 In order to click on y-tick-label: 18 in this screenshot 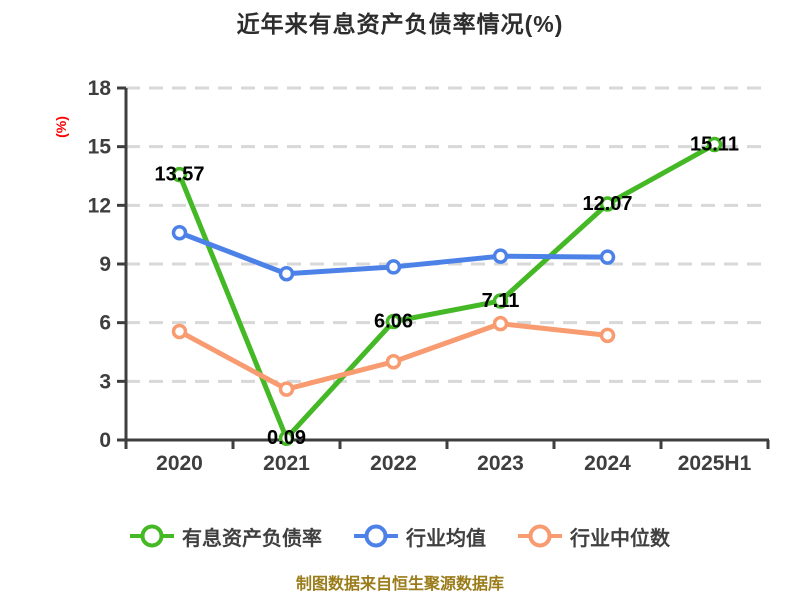, I will do `click(100, 88)`.